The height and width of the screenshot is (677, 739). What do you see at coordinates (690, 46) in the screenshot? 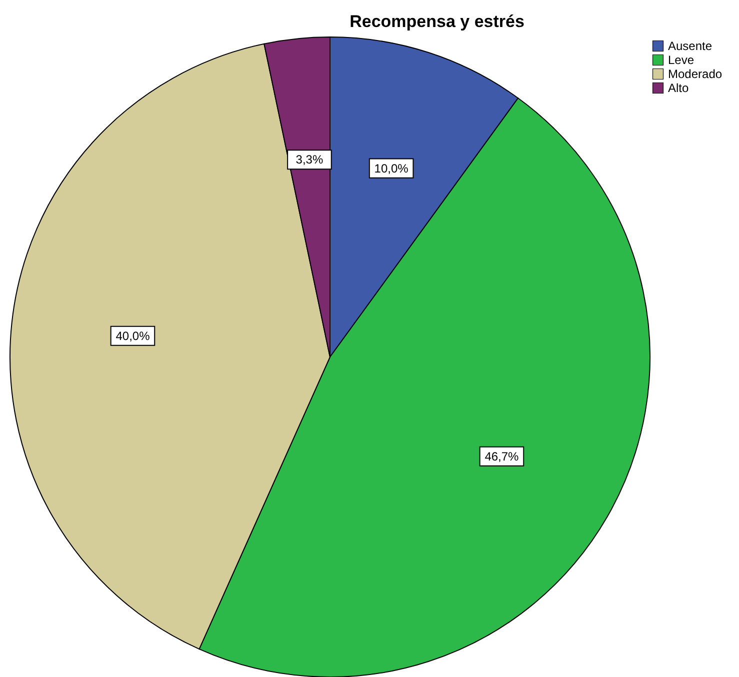
I see `legend-label: Ausente` at bounding box center [690, 46].